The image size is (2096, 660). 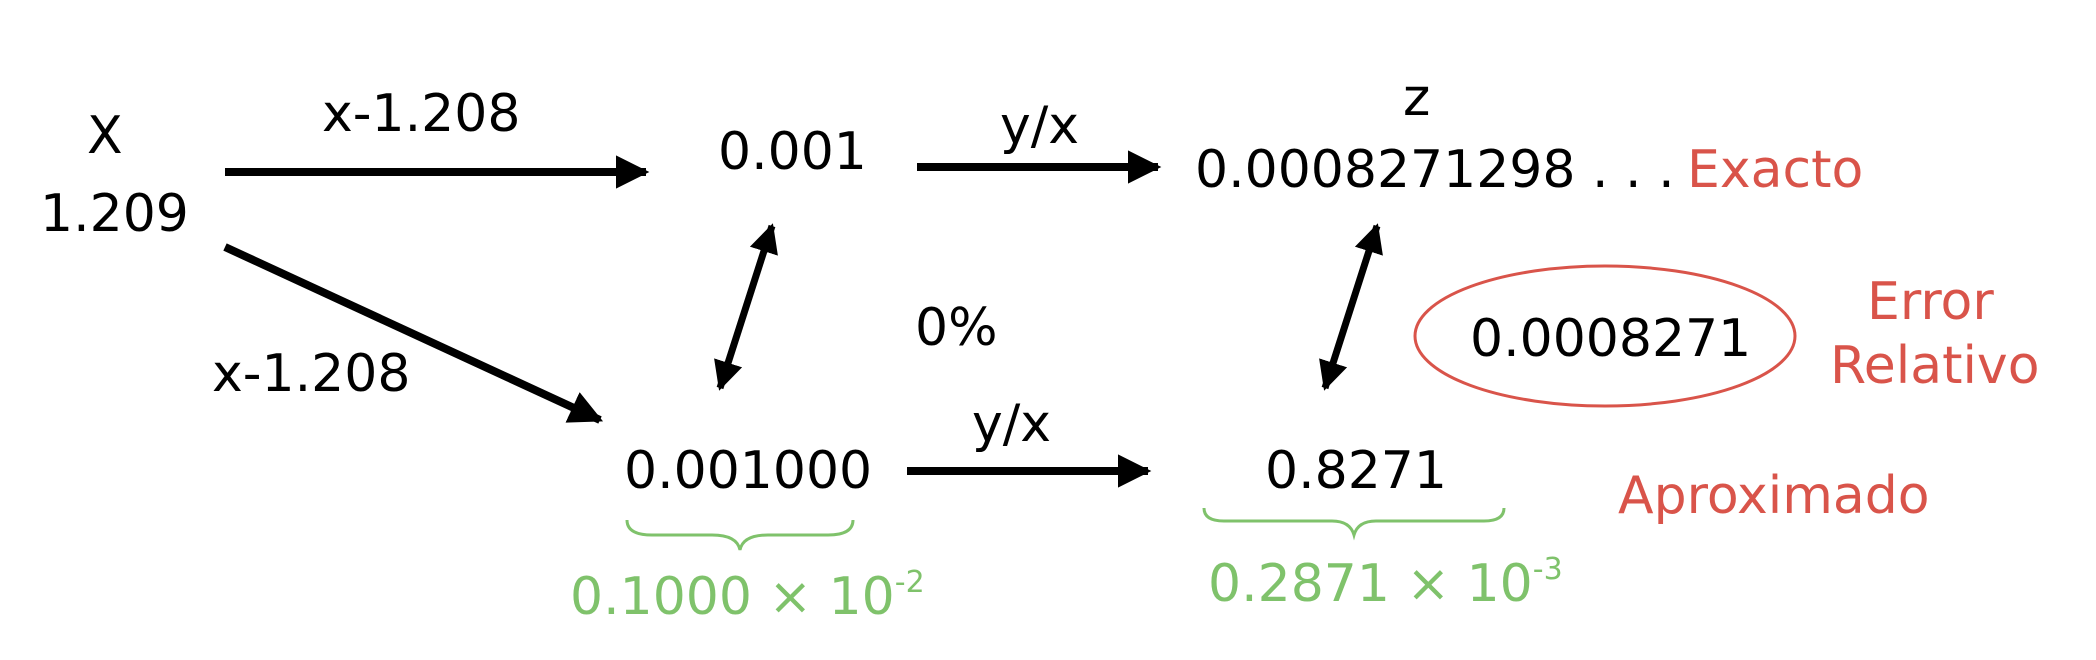 I want to click on relative-error-ellipse, so click(x=1605, y=336).